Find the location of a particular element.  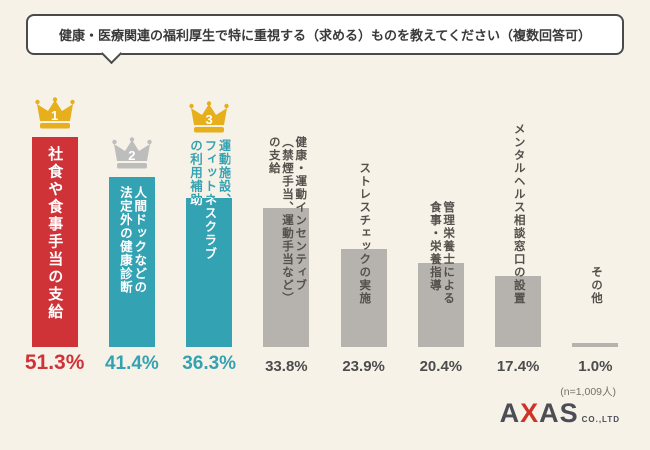

value-label: 51.3% is located at coordinates (54, 362).